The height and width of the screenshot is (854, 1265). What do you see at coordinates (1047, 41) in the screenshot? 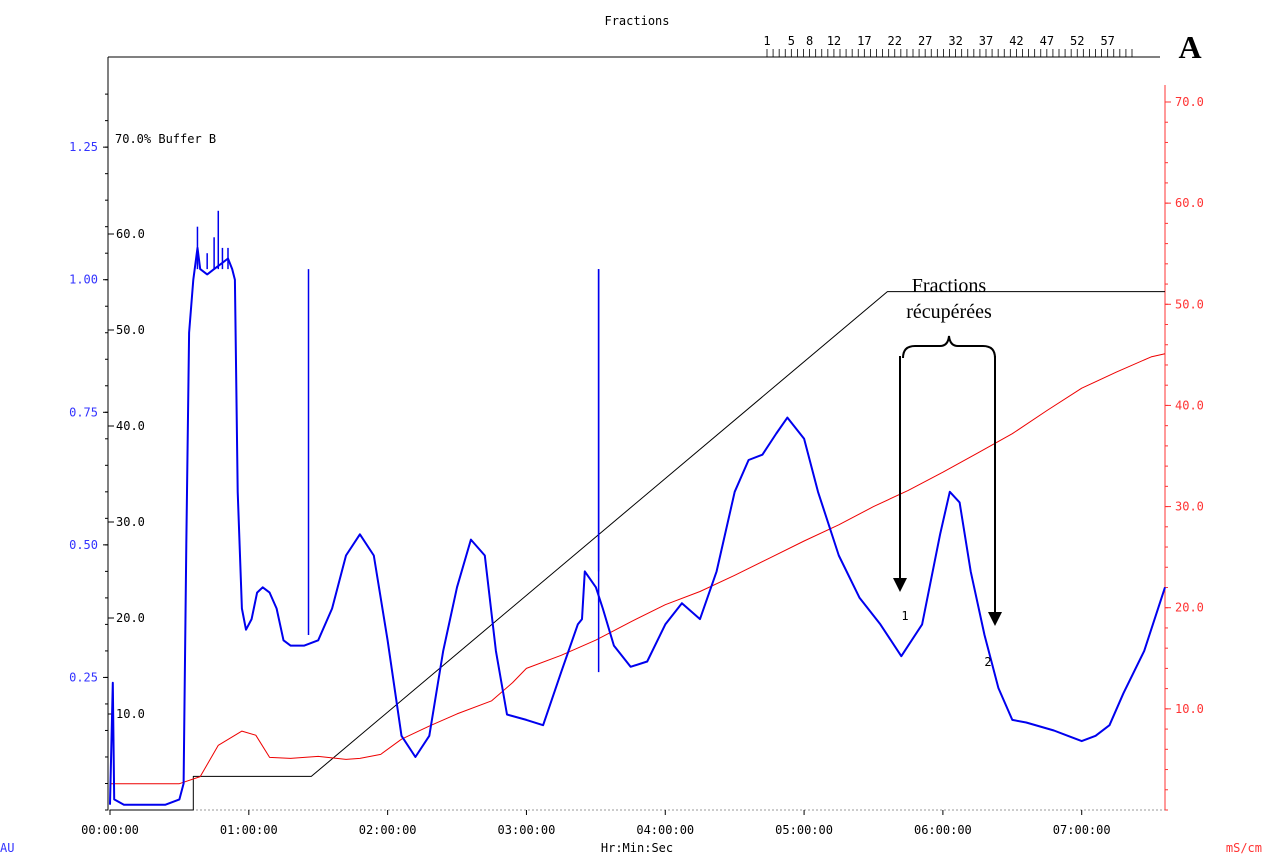
I see `fraction-label: 47` at bounding box center [1047, 41].